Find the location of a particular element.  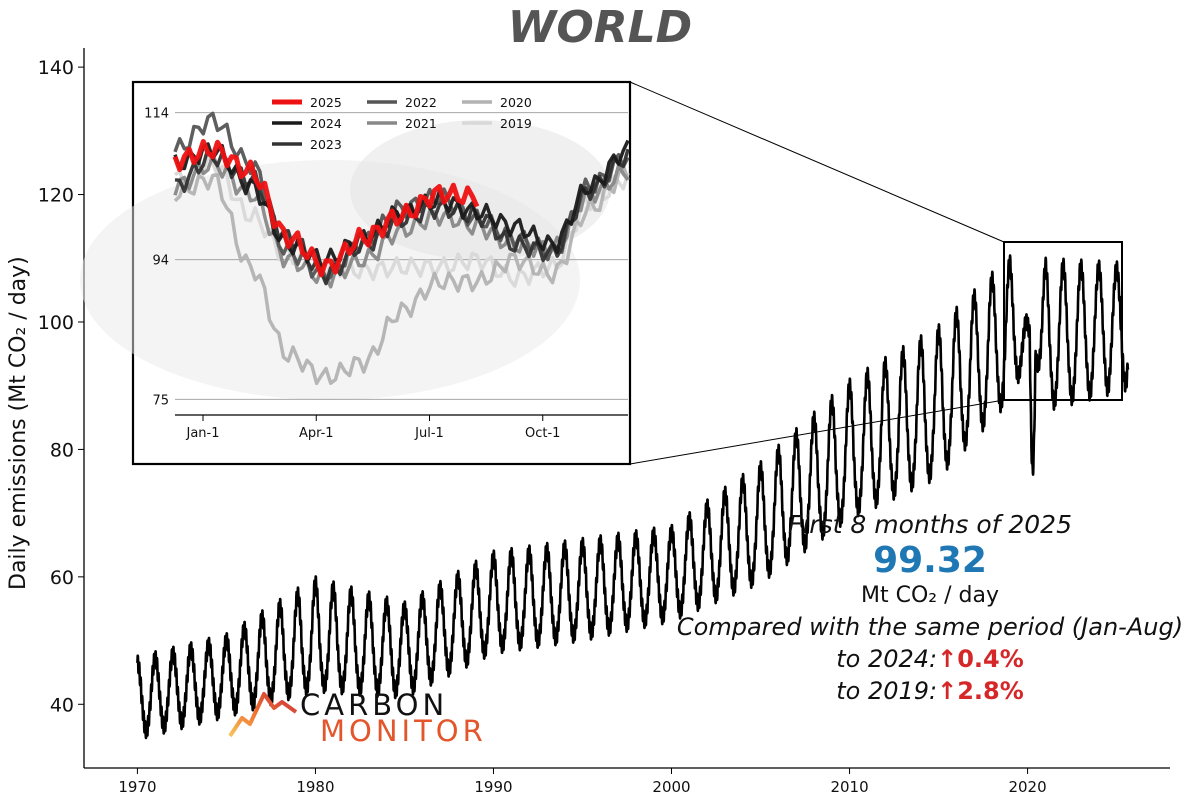

inset-legend-label-2022: 2022 is located at coordinates (421, 102).